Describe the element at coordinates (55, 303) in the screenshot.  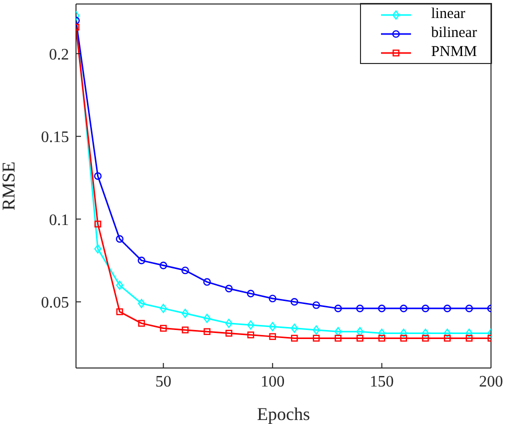
I see `y-tick-label: 0.05` at that location.